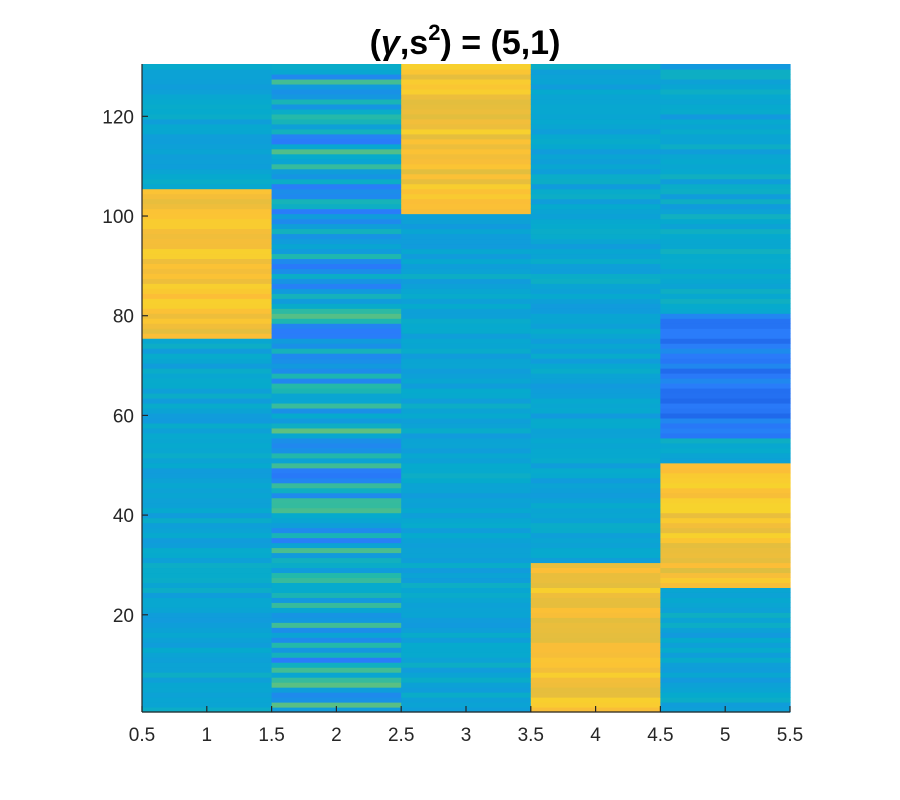  Describe the element at coordinates (123, 616) in the screenshot. I see `y-tick-label: 20` at that location.